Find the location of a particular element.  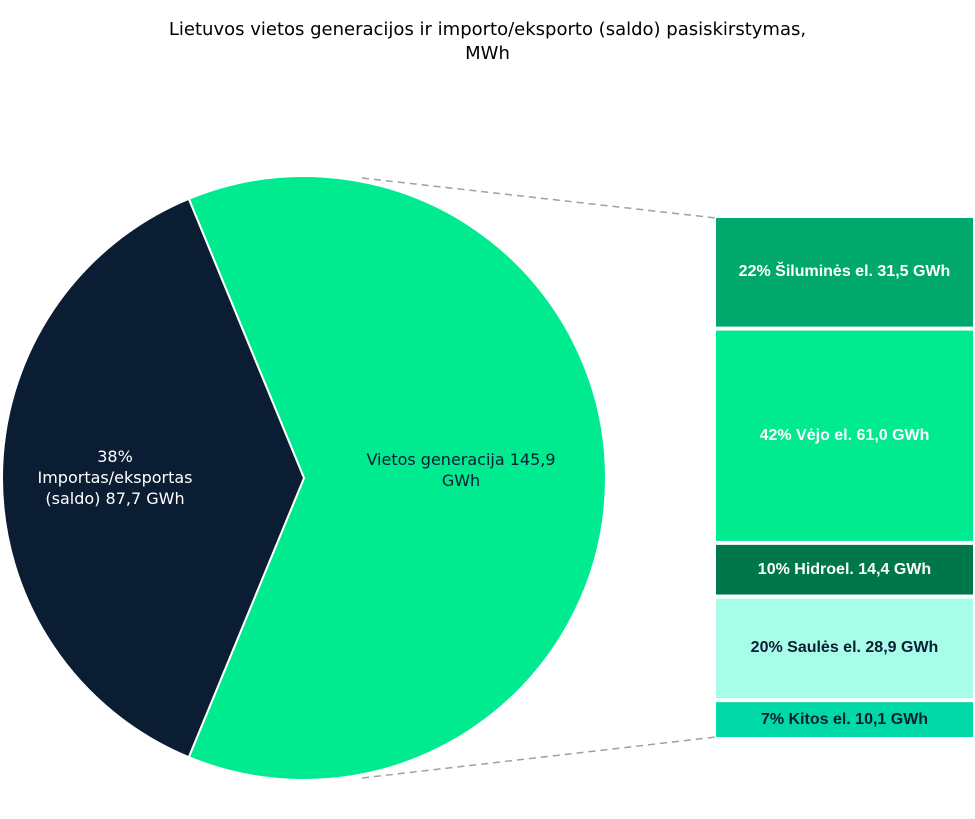

chart-title-line2: MWh is located at coordinates (487, 53).